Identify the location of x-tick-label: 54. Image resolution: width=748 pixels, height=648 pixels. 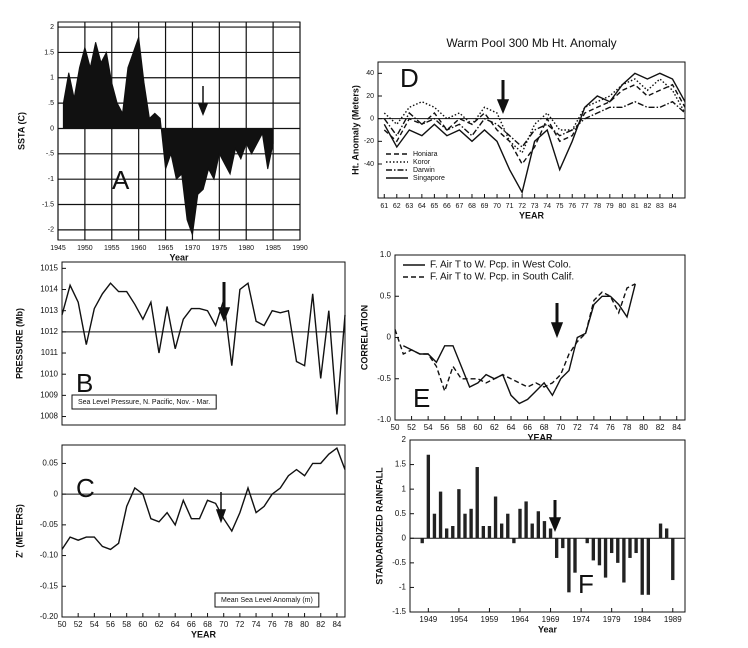
(428, 427).